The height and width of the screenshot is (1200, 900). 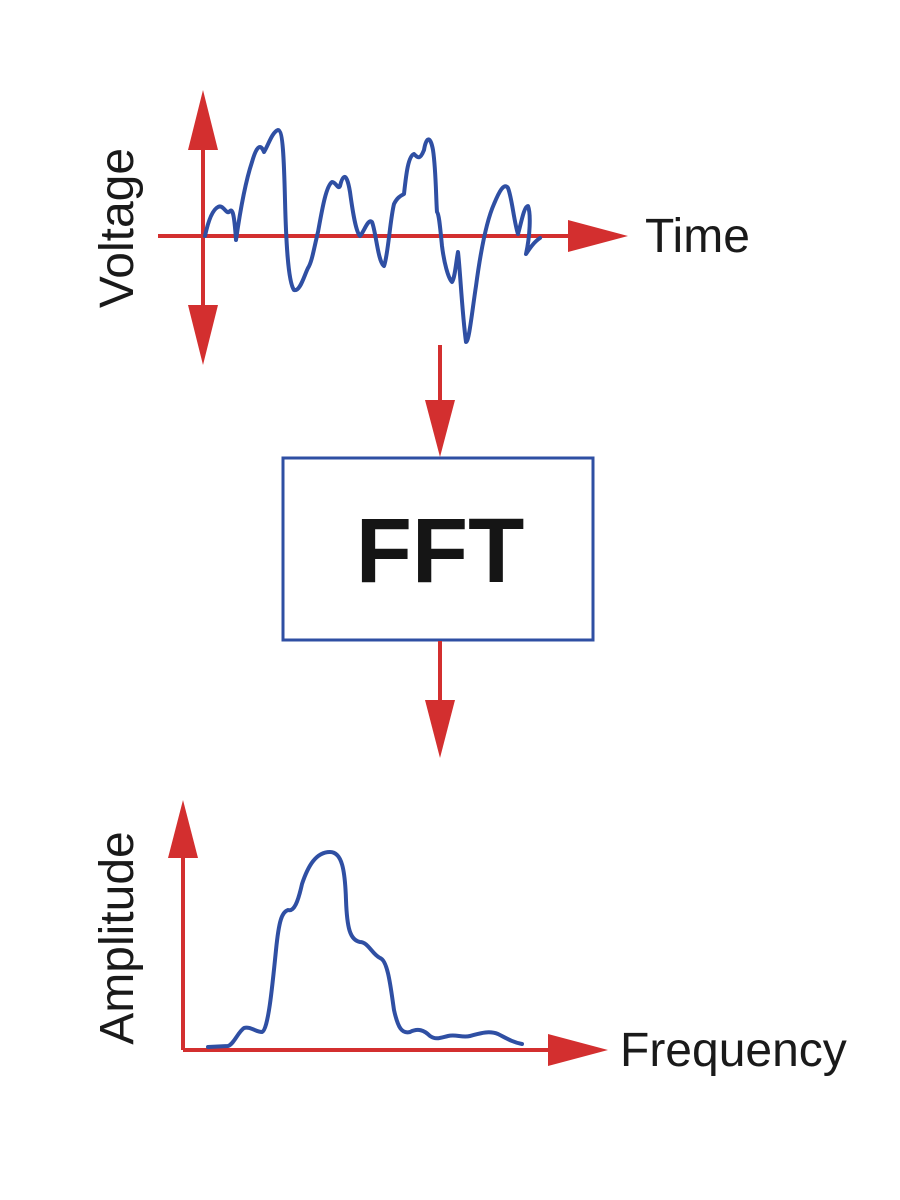 I want to click on arrow-to-fft, so click(x=440, y=401).